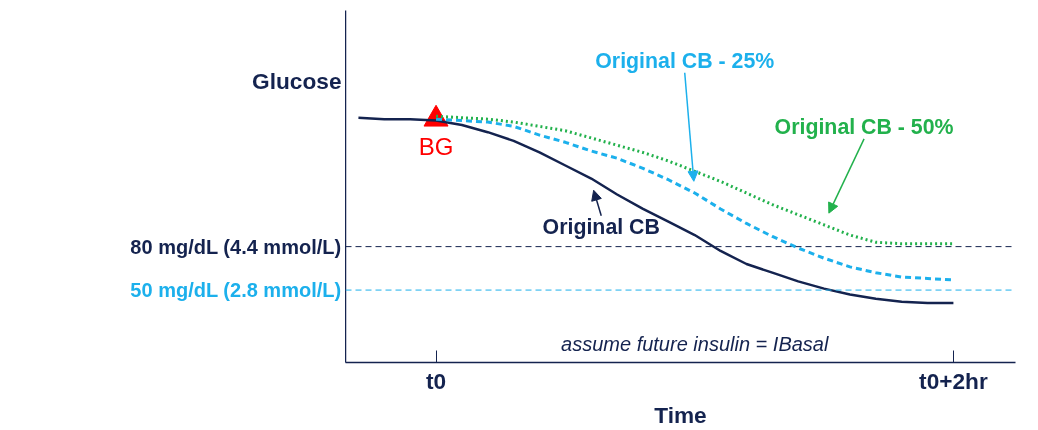 The image size is (1038, 430). I want to click on x-tick-label: t0+2hr, so click(953, 380).